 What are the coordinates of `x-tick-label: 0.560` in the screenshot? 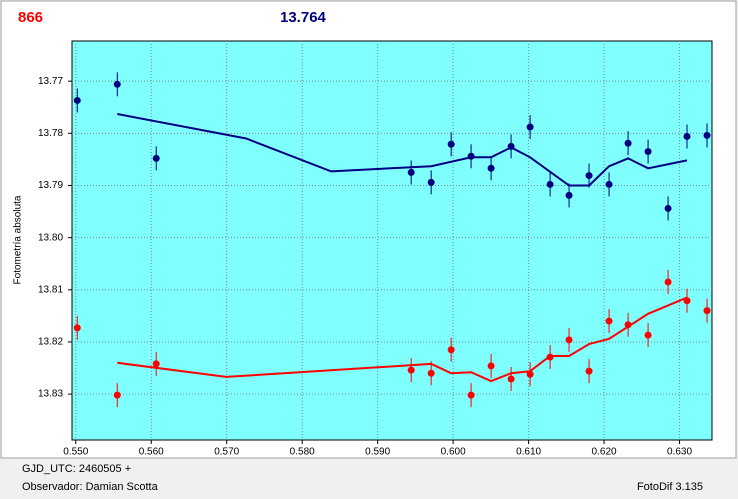 It's located at (151, 452).